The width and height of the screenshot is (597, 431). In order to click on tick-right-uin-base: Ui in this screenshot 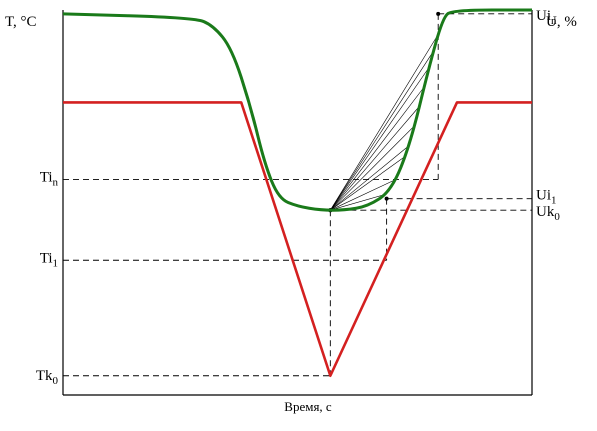, I will do `click(543, 16)`.